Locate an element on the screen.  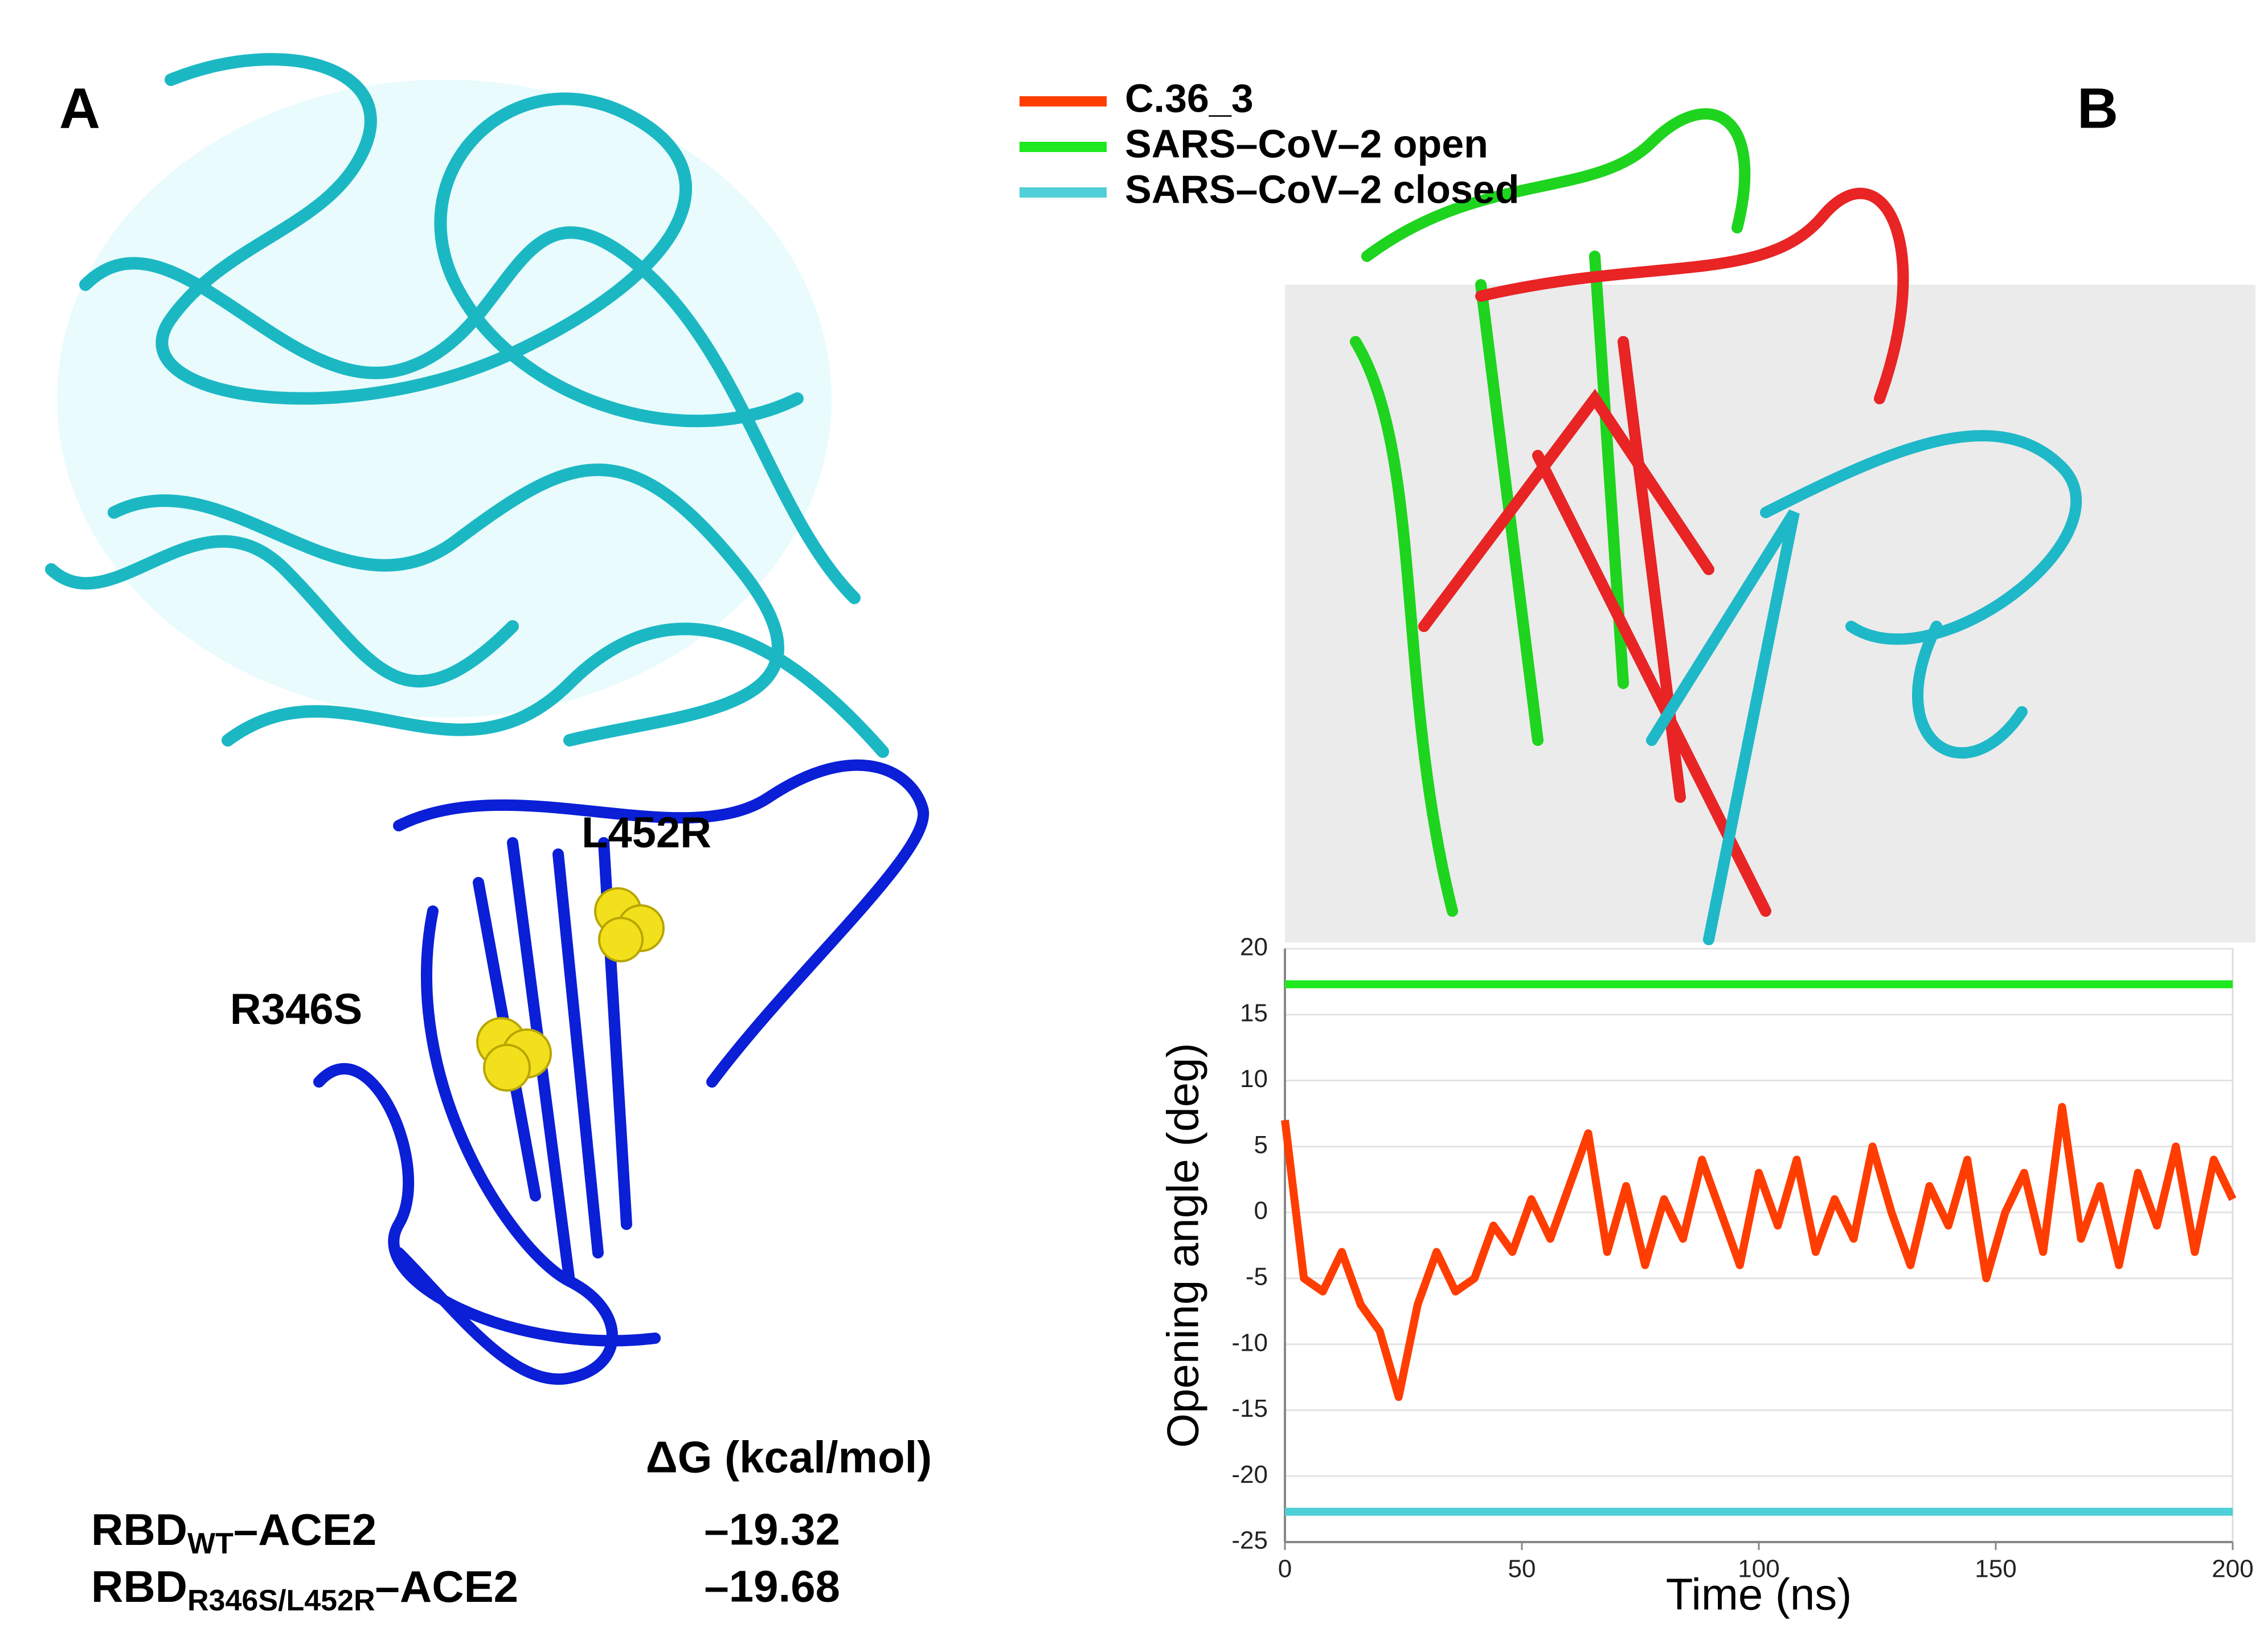
row-value: –19.68 is located at coordinates (772, 1586).